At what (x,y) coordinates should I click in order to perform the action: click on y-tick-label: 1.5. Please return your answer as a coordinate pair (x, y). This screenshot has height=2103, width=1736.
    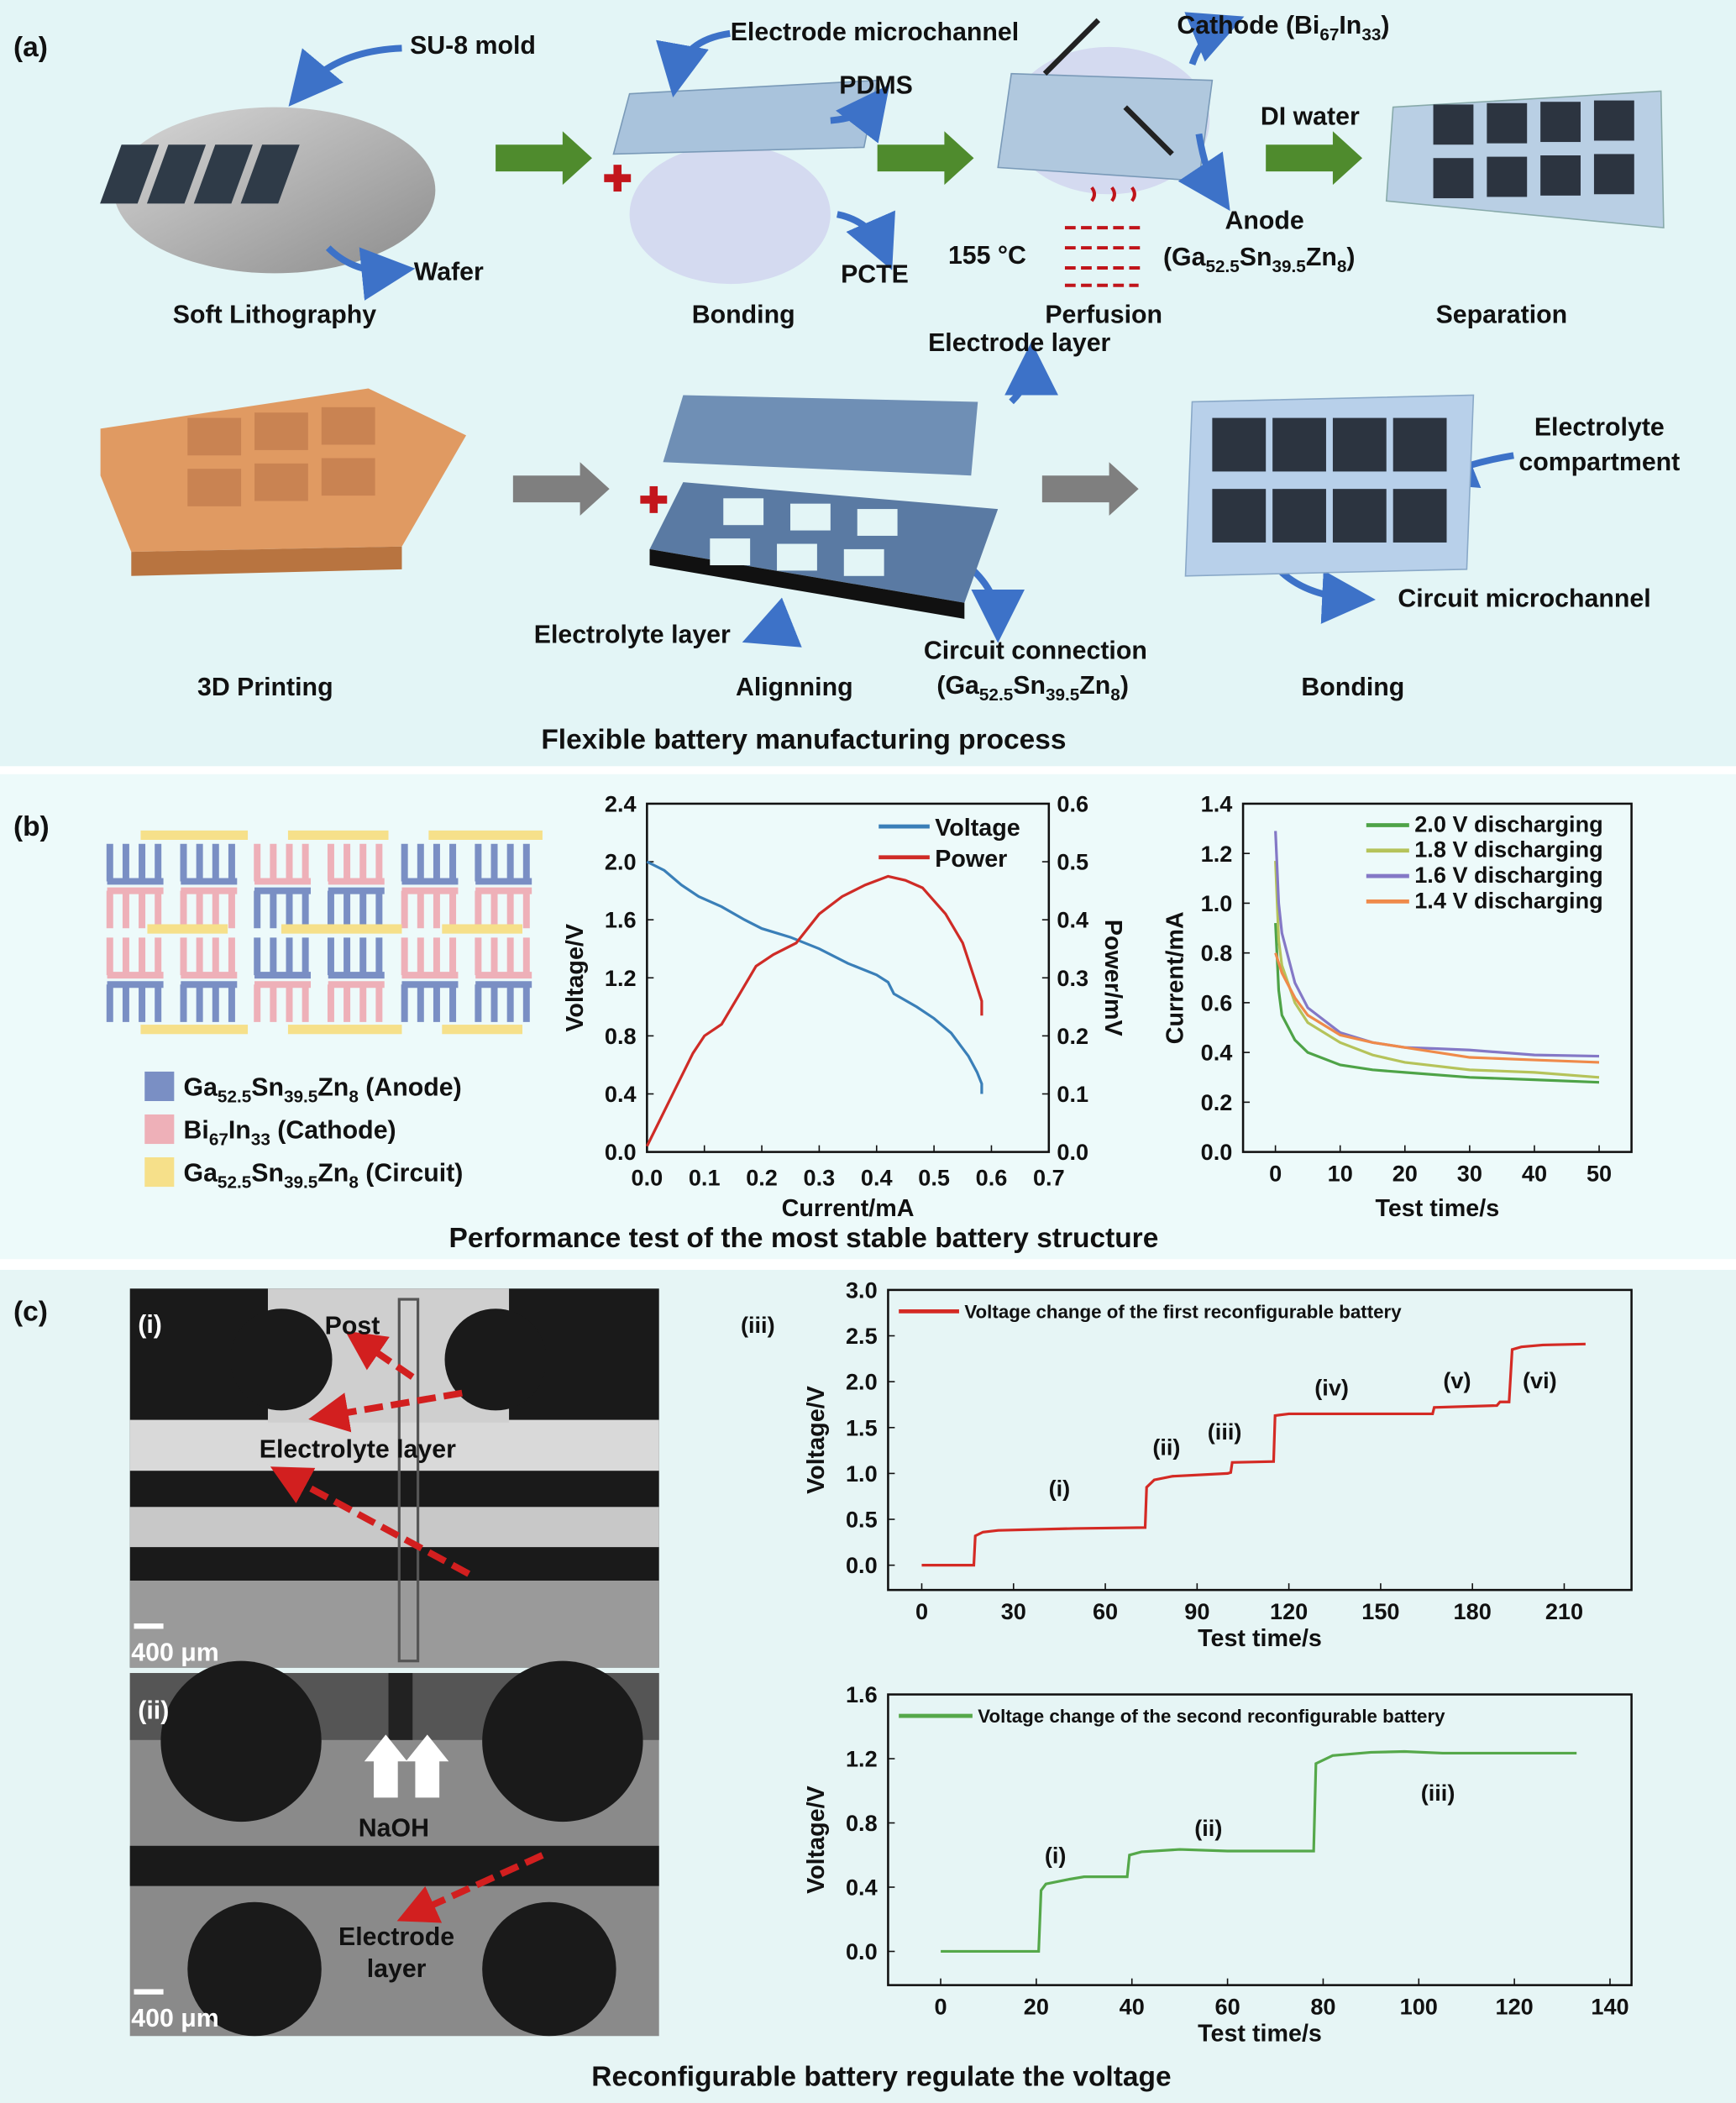
    Looking at the image, I should click on (862, 1427).